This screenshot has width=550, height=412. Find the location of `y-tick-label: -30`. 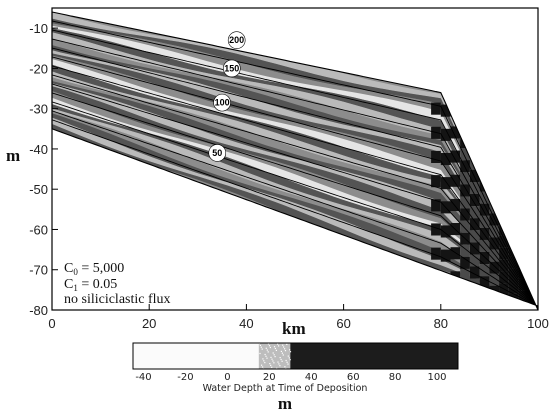

y-tick-label: -30 is located at coordinates (38, 109).